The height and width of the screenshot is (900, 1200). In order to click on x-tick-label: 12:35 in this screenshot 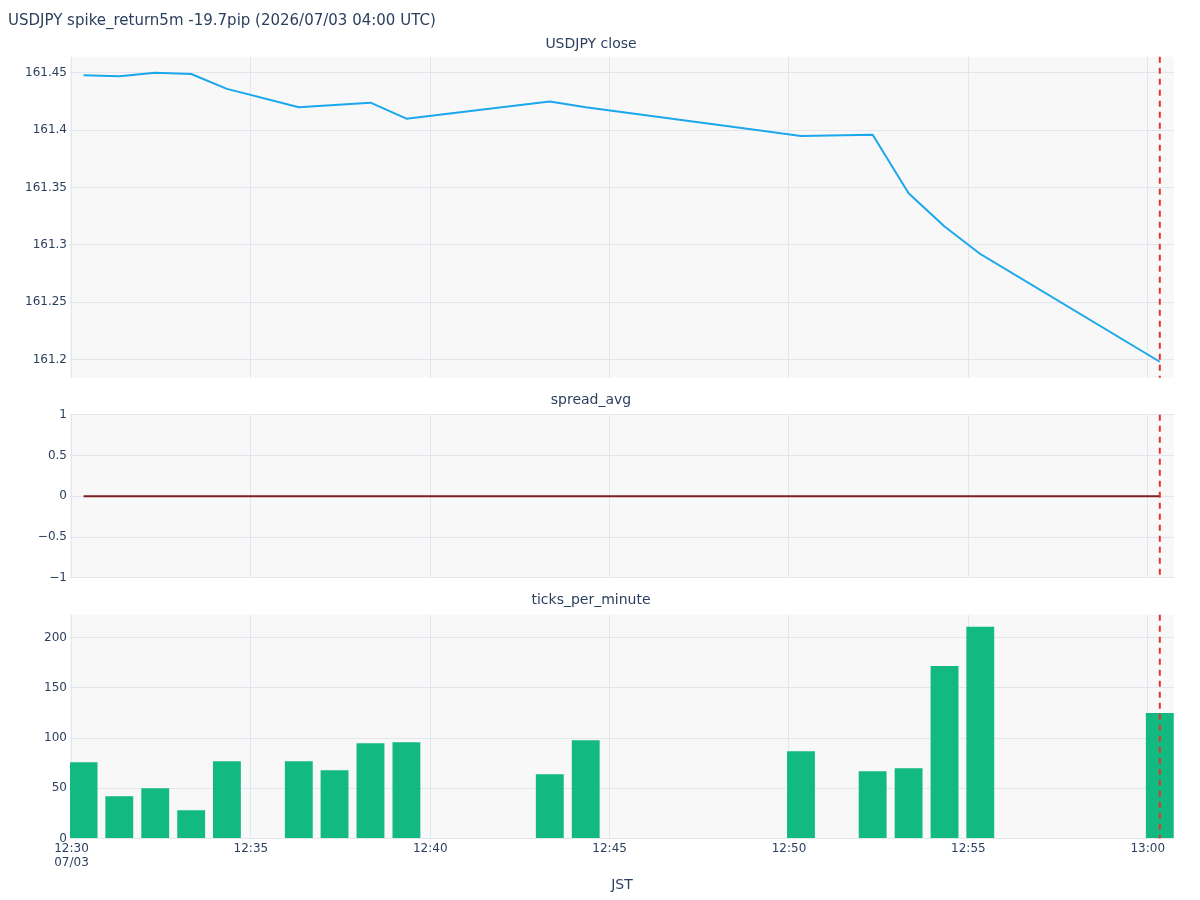, I will do `click(251, 847)`.